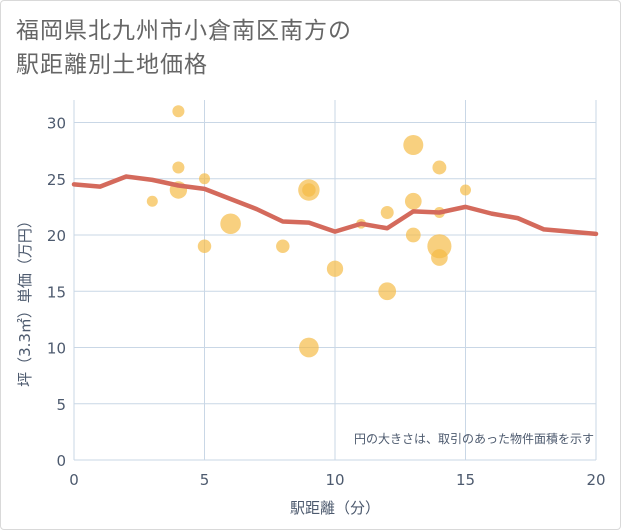  Describe the element at coordinates (474, 438) in the screenshot. I see `size-note: 円の大きさは、取引のあった物件面積を示す` at that location.